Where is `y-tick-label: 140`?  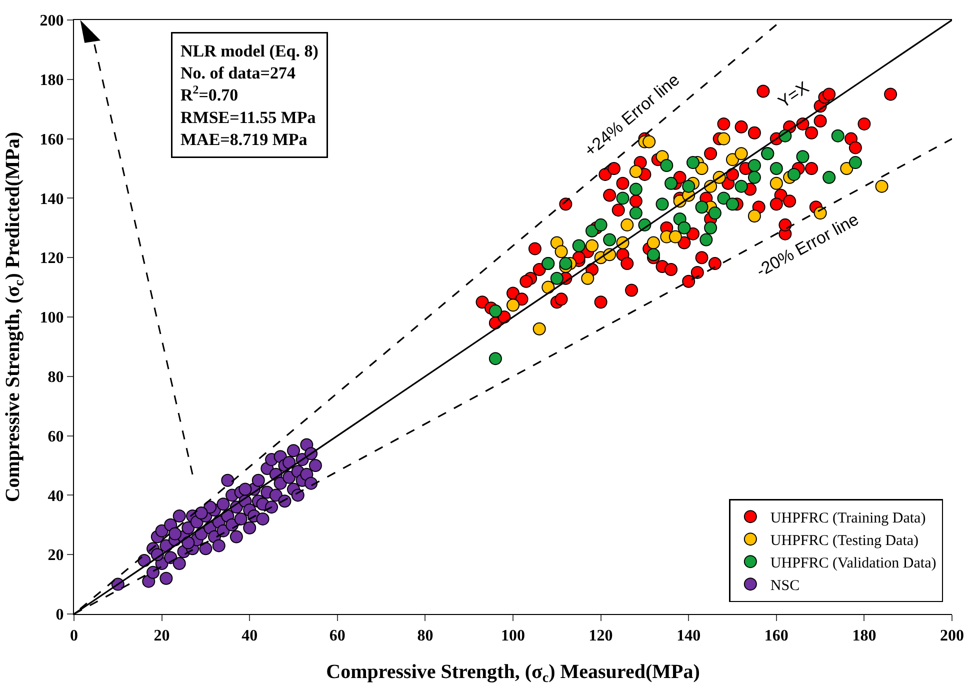
y-tick-label: 140 is located at coordinates (52, 199).